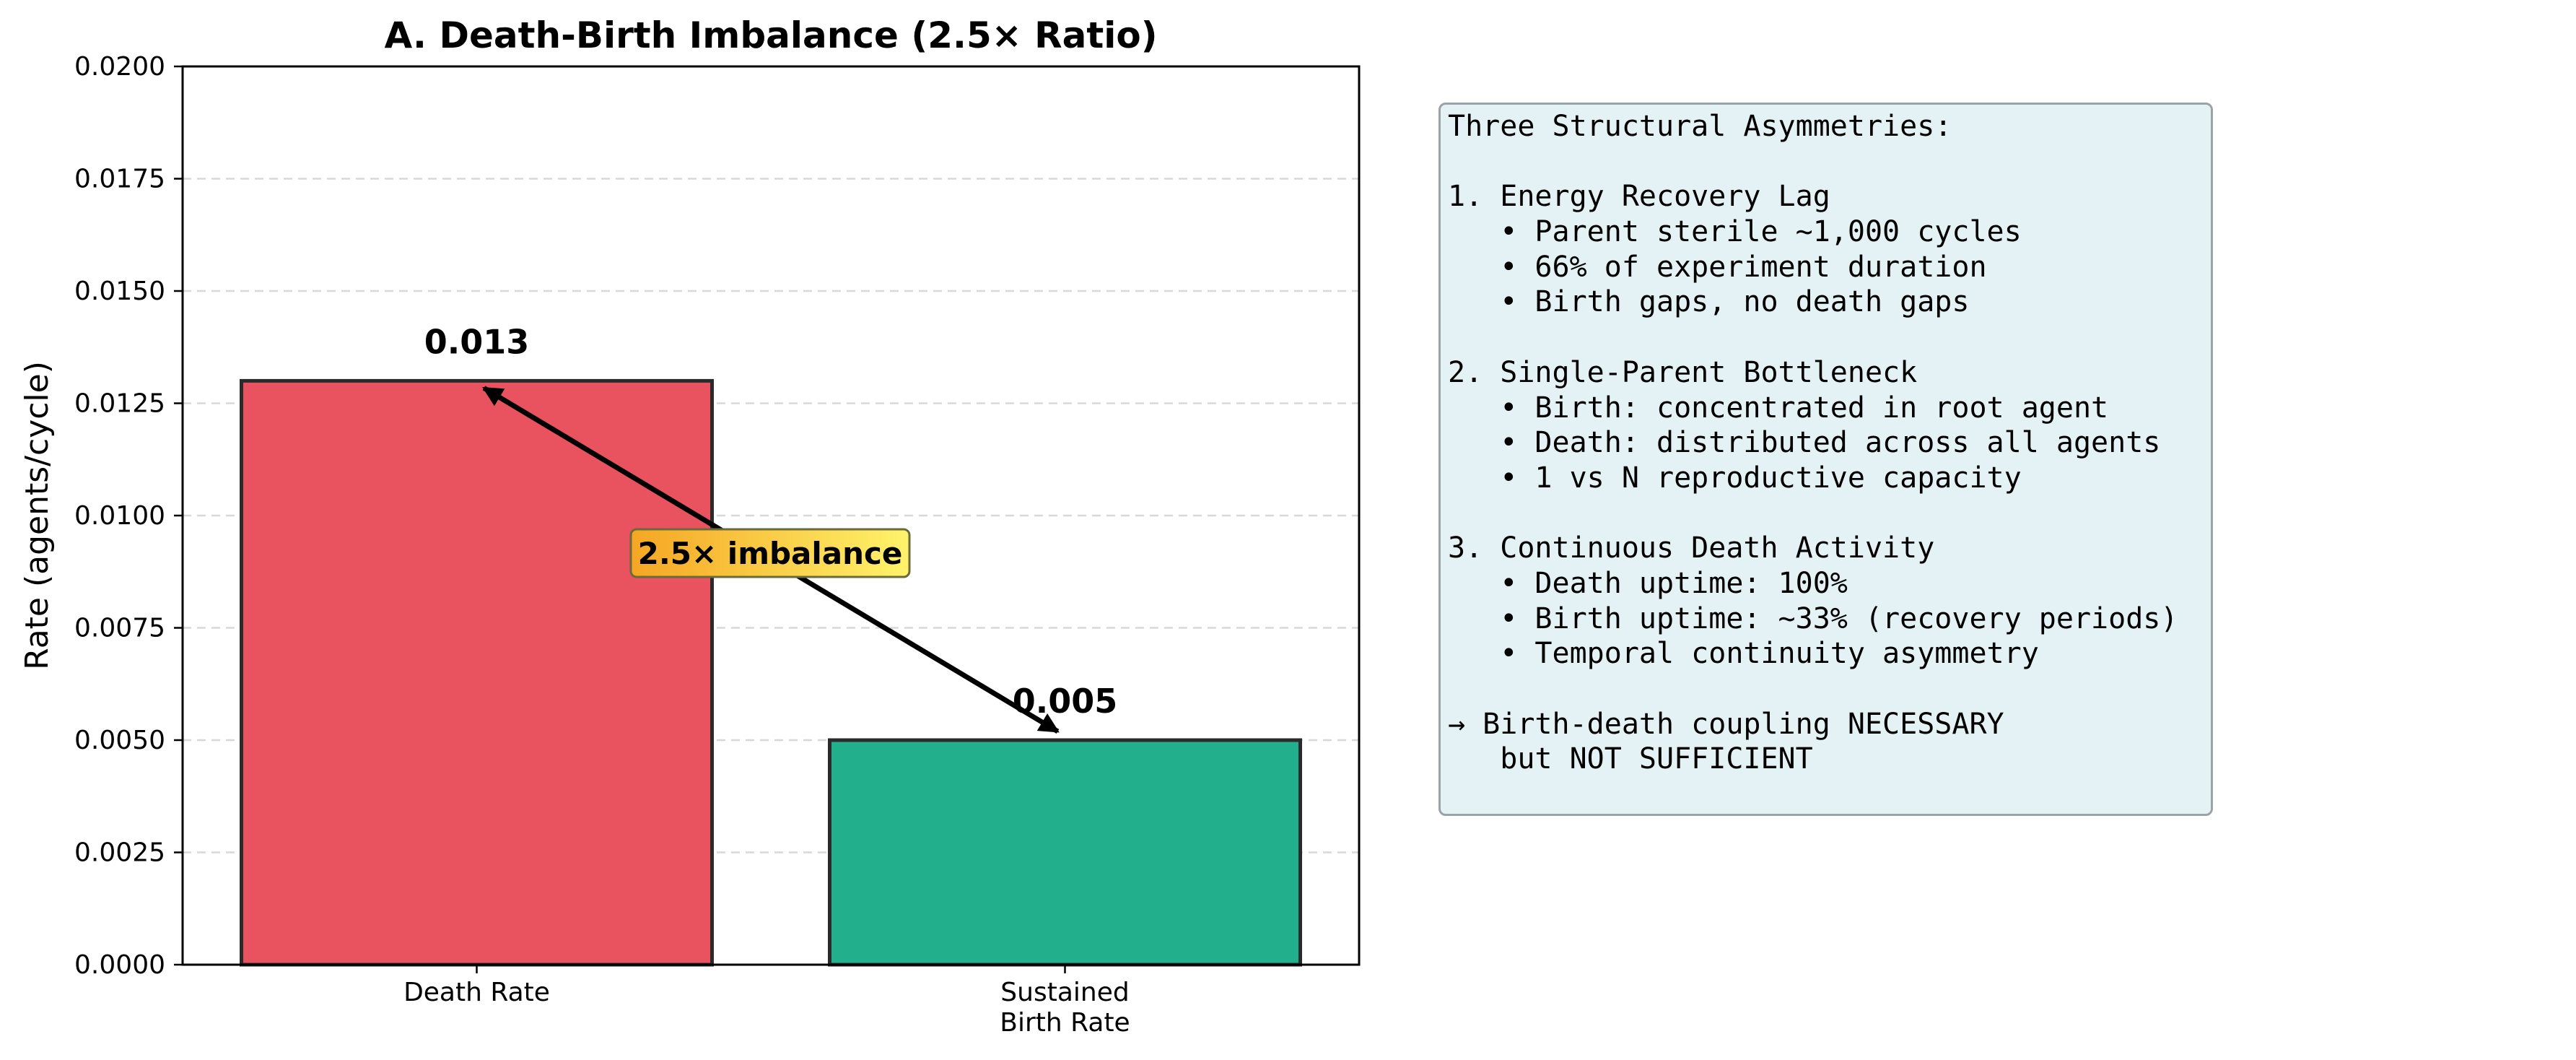 The height and width of the screenshot is (1060, 2576). Describe the element at coordinates (1813, 618) in the screenshot. I see `panel-line: • Birth uptime: ~33% (recovery periods)` at that location.